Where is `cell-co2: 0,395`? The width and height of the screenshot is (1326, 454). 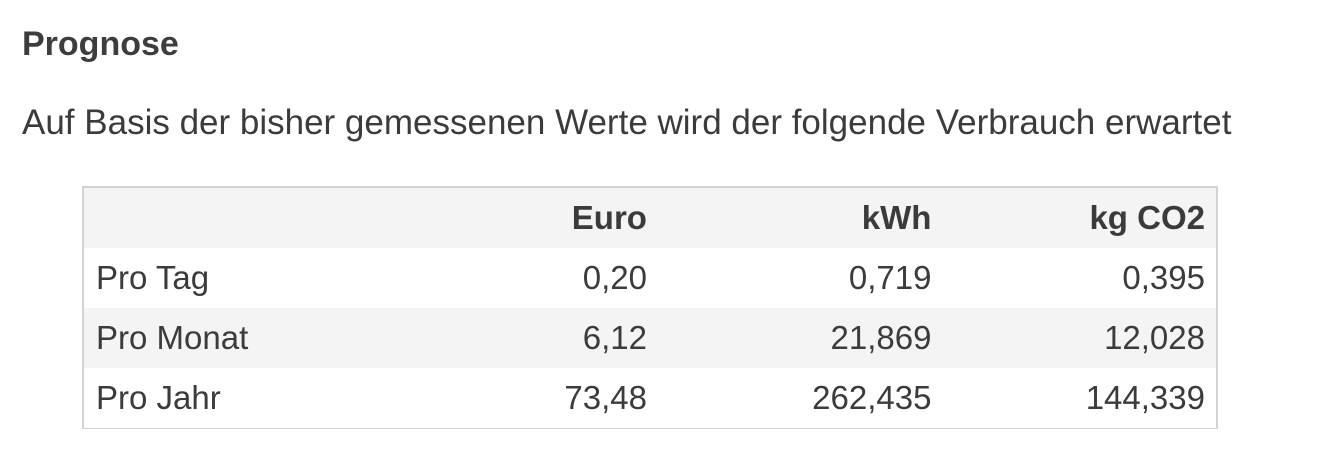 cell-co2: 0,395 is located at coordinates (1163, 277).